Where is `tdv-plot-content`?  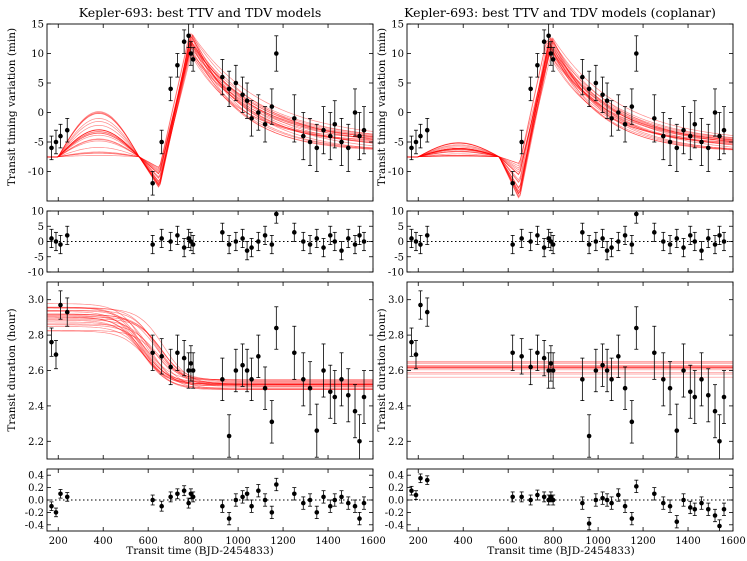 tdv-plot-content is located at coordinates (210, 374).